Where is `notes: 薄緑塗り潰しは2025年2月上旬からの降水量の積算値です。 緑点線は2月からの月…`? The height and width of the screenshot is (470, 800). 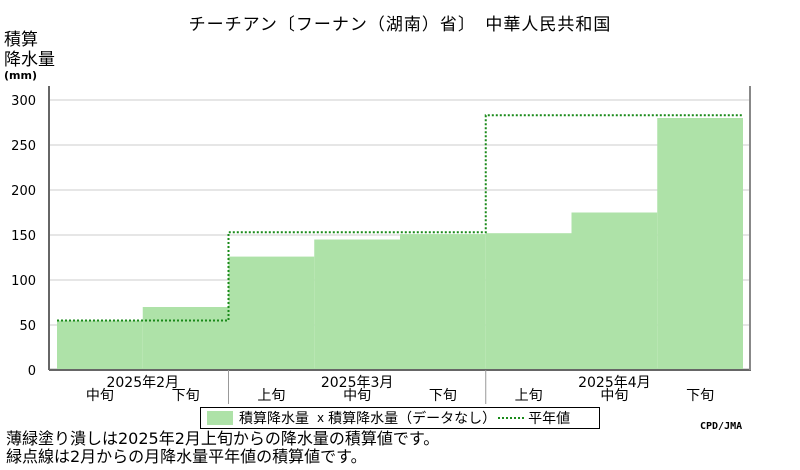 notes: 薄緑塗り潰しは2025年2月上旬からの降水量の積算値です。 緑点線は2月からの月… is located at coordinates (222, 448).